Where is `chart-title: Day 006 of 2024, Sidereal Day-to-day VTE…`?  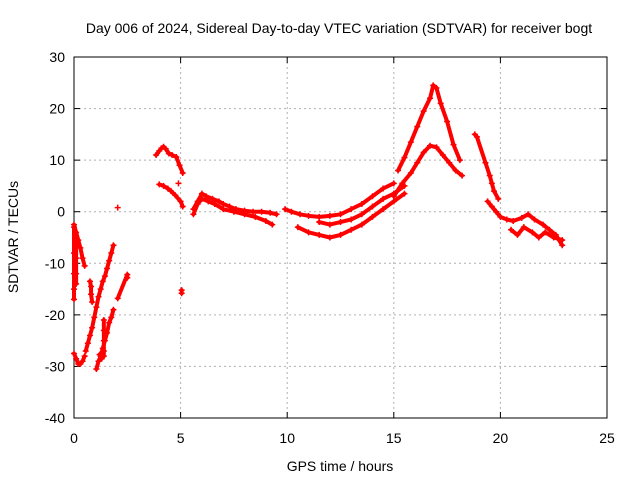
chart-title: Day 006 of 2024, Sidereal Day-to-day VTE… is located at coordinates (339, 28).